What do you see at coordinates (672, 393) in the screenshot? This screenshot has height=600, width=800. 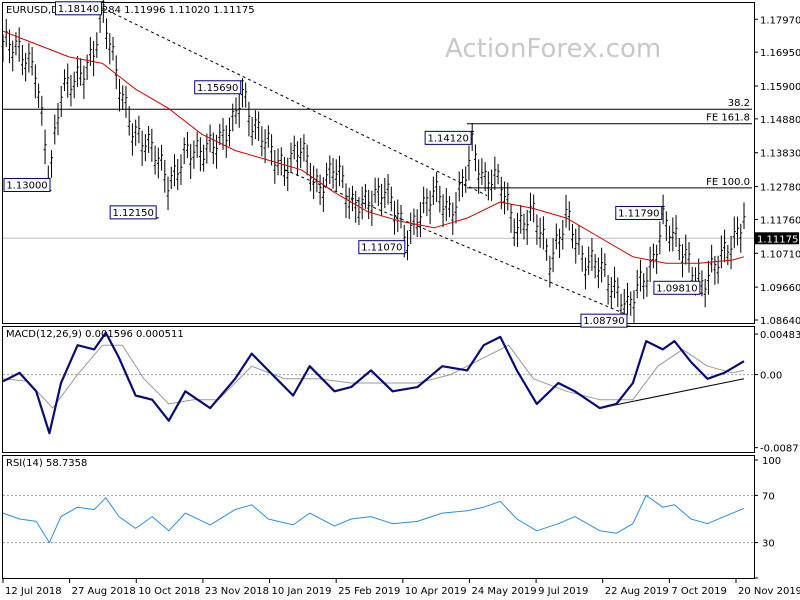 I see `macd-trendline` at bounding box center [672, 393].